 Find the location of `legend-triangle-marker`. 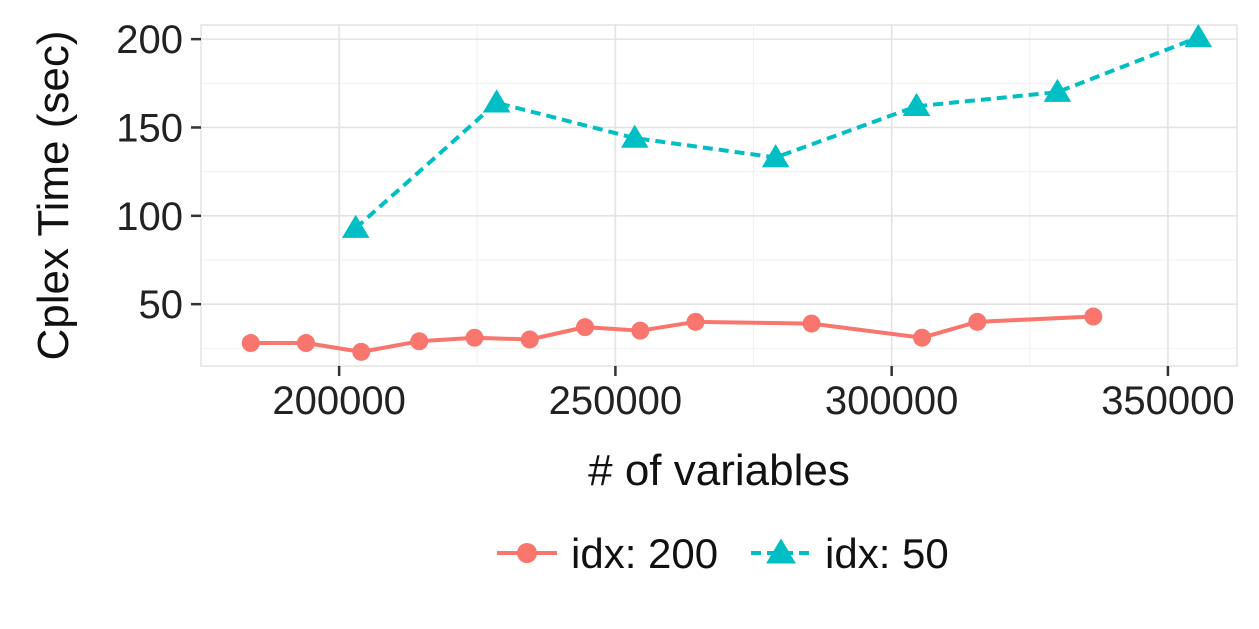

legend-triangle-marker is located at coordinates (781, 551).